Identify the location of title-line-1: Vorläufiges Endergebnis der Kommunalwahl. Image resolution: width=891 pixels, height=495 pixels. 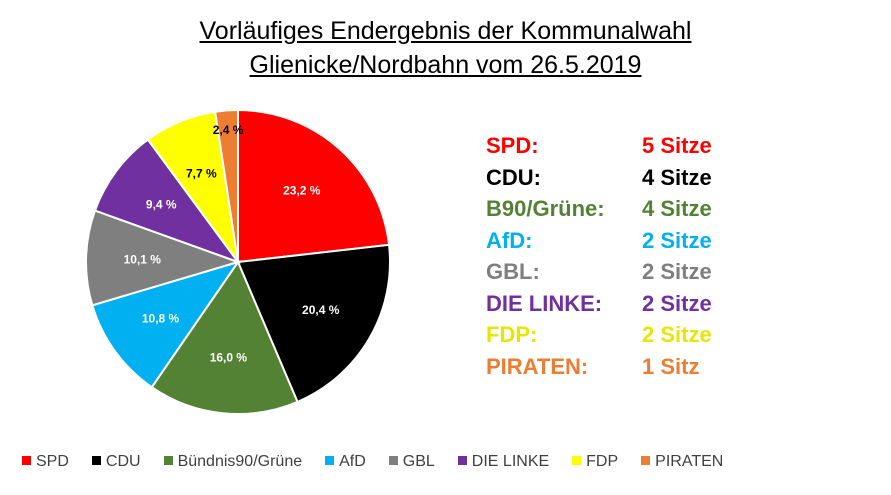
(445, 31).